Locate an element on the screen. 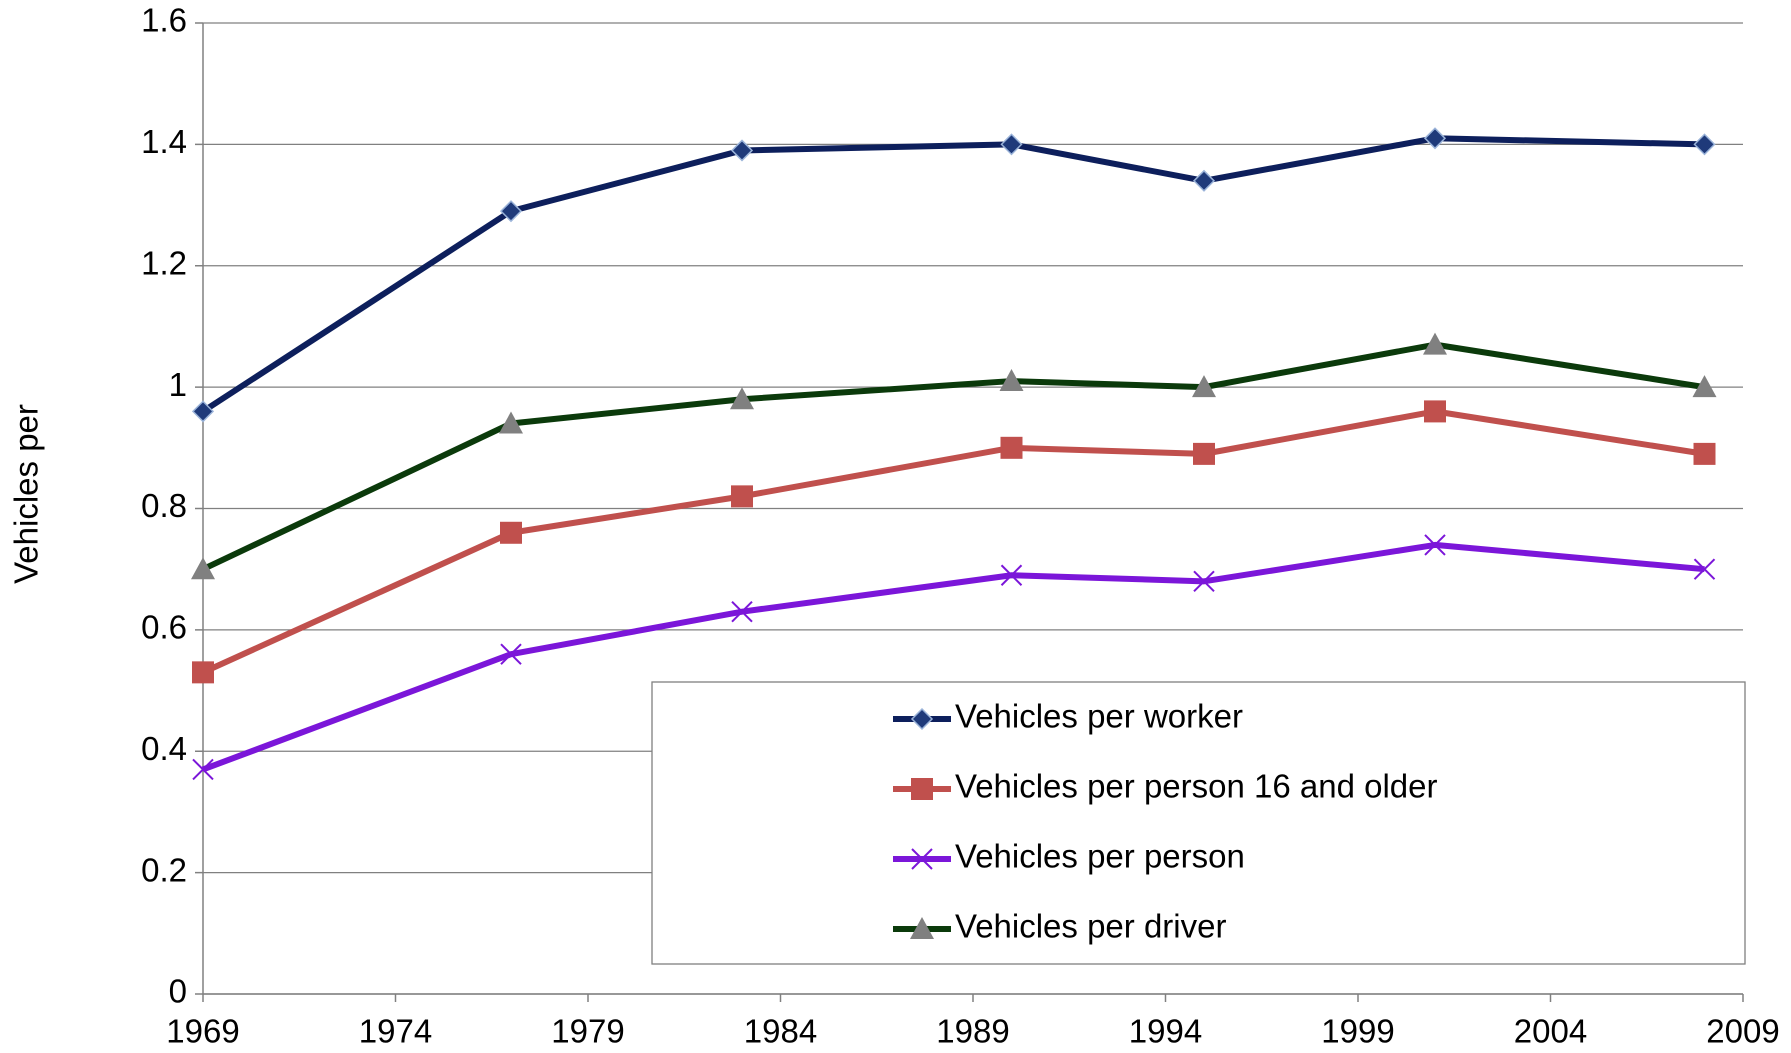  y-axis-label: Vehicles per is located at coordinates (26, 494).